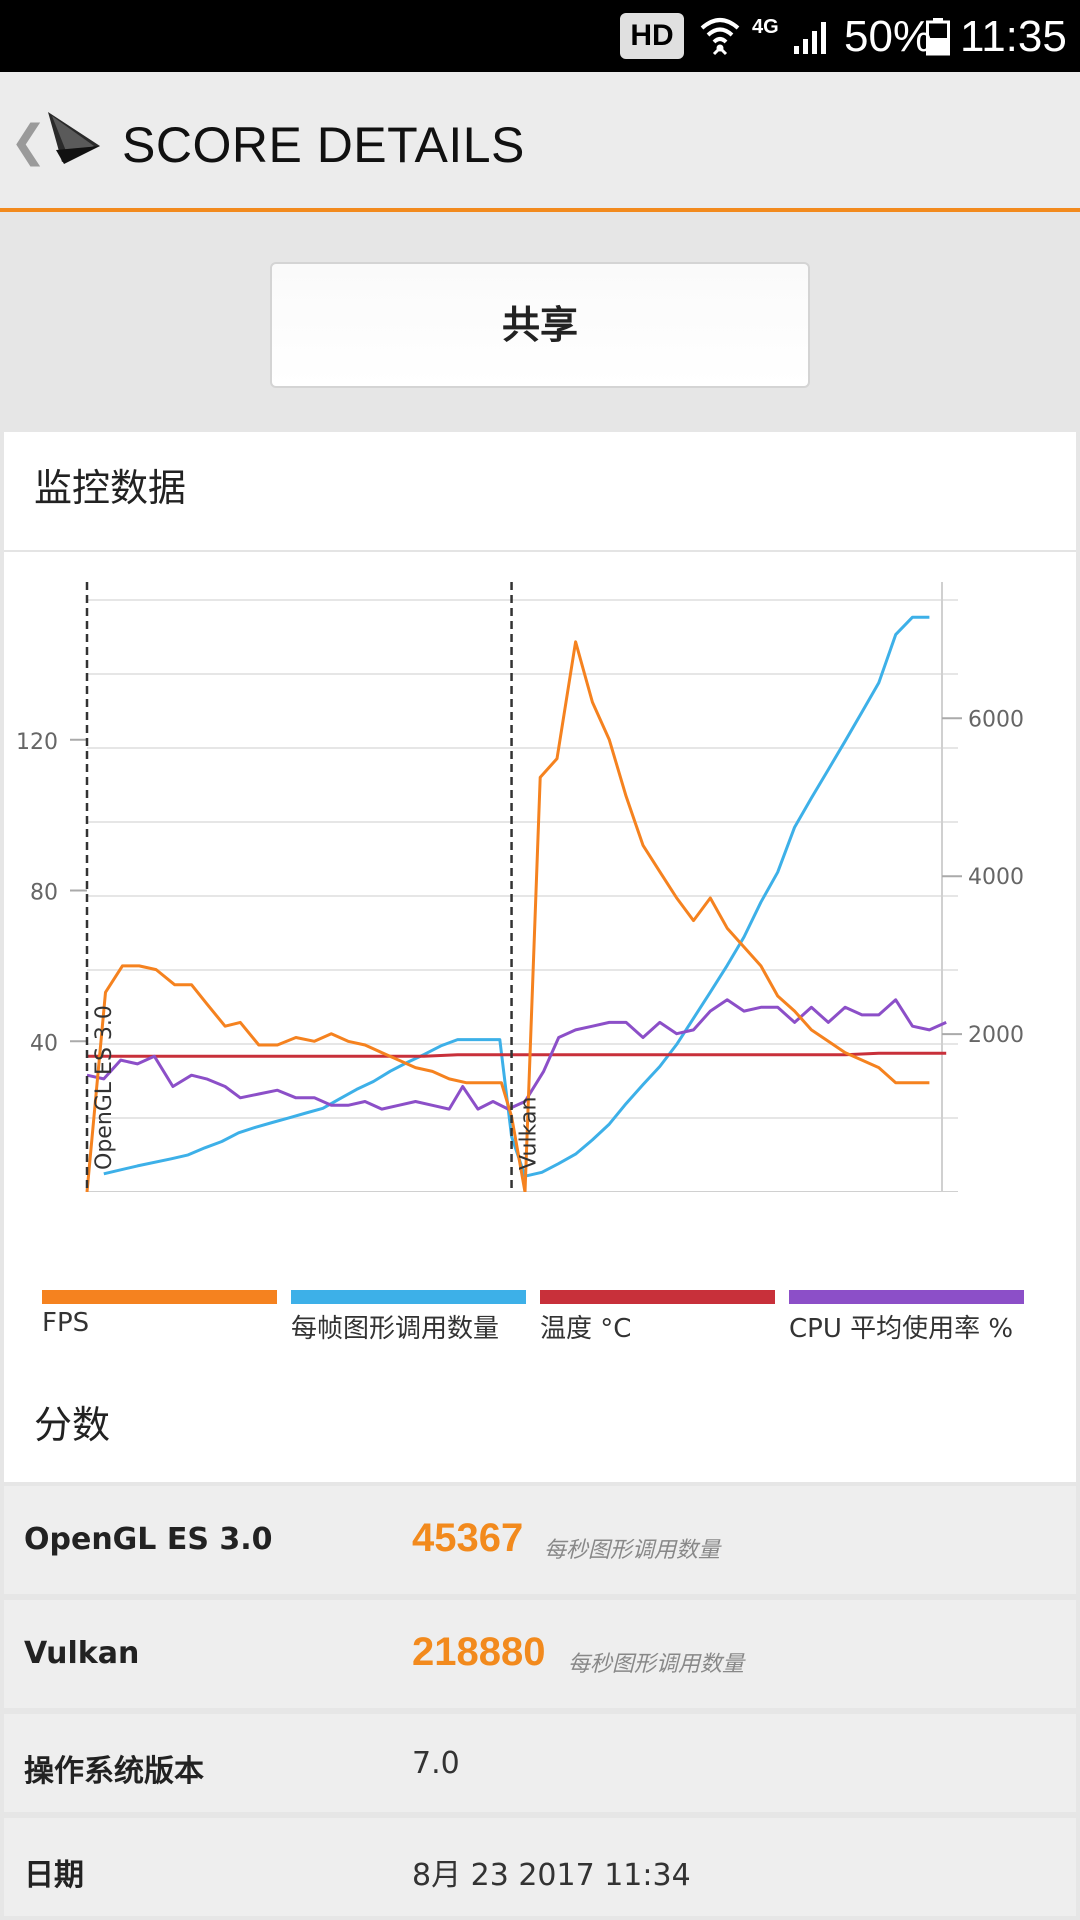  Describe the element at coordinates (656, 1664) in the screenshot. I see `score-unit-vulkan: 每秒图形调用数量` at that location.